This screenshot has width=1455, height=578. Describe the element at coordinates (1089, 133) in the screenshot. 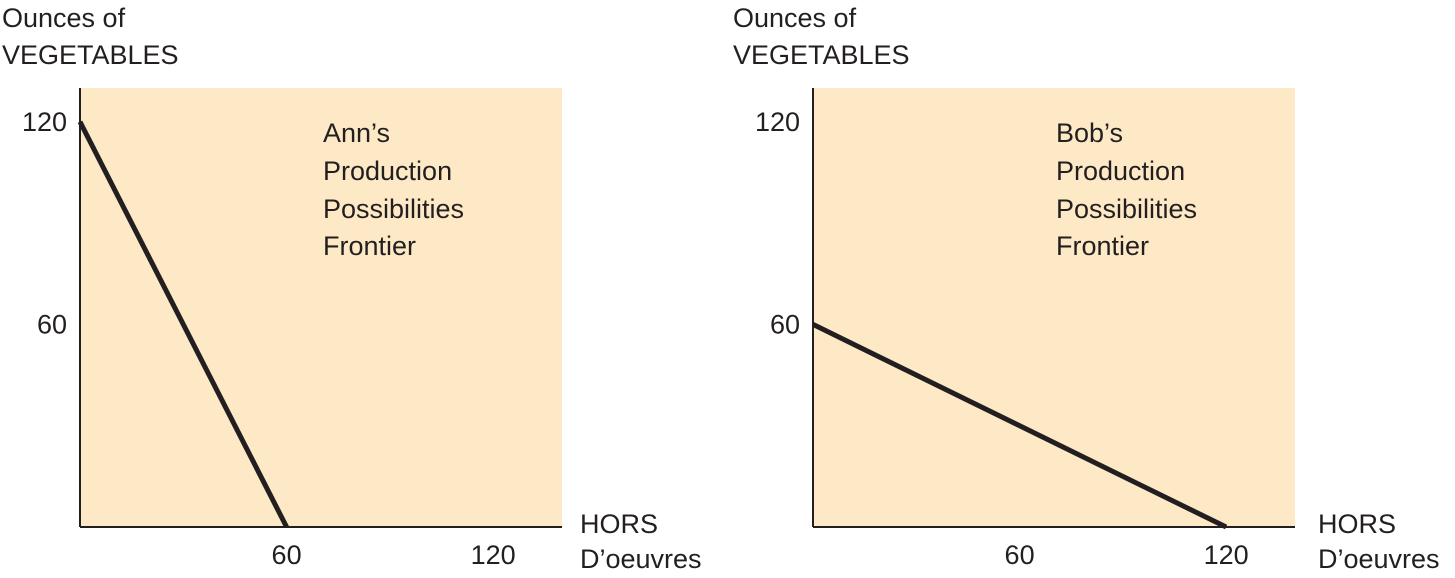

I see `bob-annotation-line-1: Bob’s` at that location.